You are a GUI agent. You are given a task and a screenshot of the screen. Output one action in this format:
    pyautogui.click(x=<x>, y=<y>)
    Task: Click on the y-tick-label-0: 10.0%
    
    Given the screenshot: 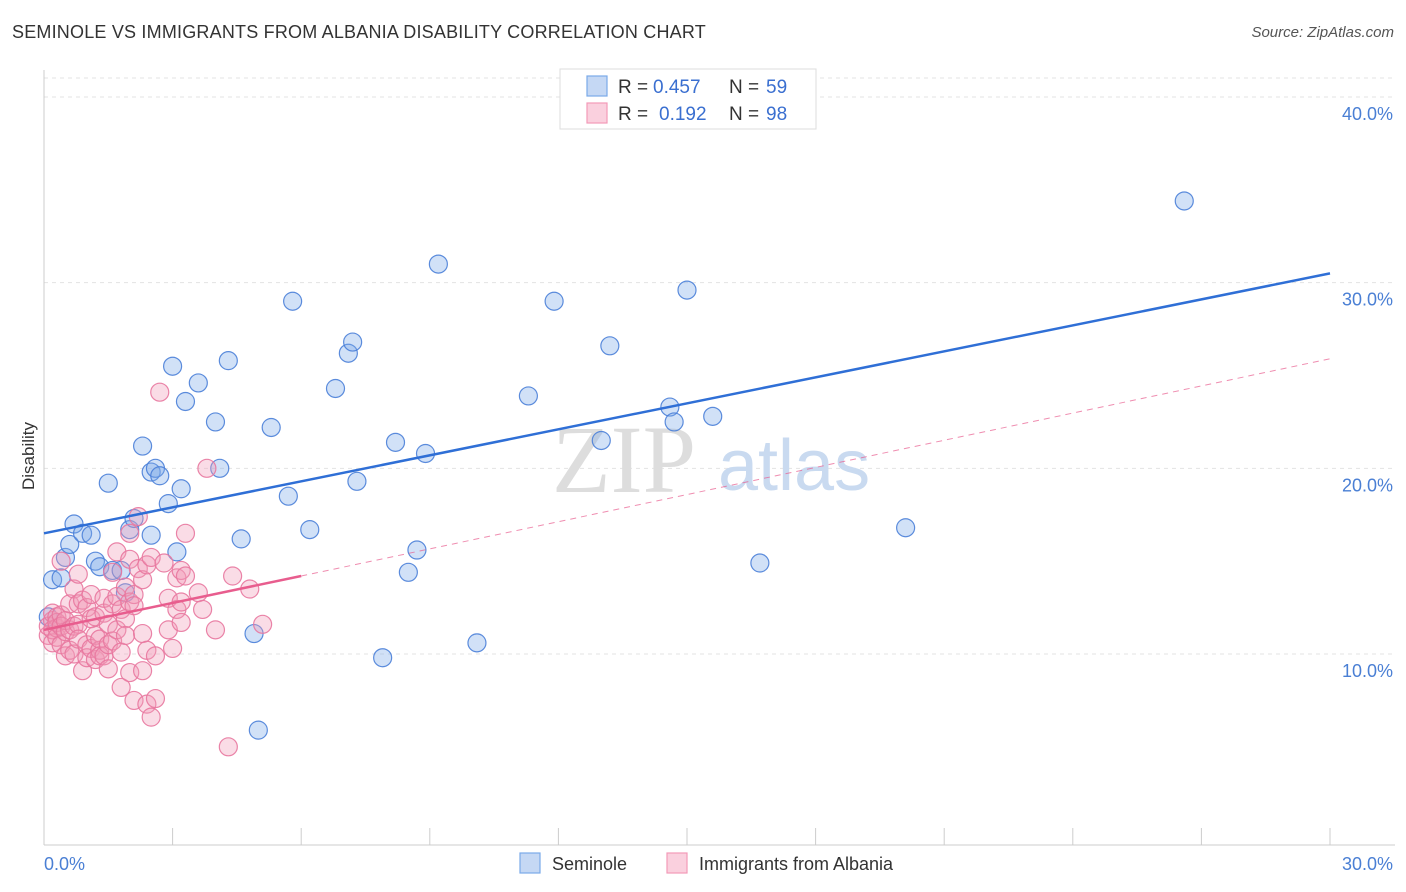 What is the action you would take?
    pyautogui.click(x=1367, y=671)
    